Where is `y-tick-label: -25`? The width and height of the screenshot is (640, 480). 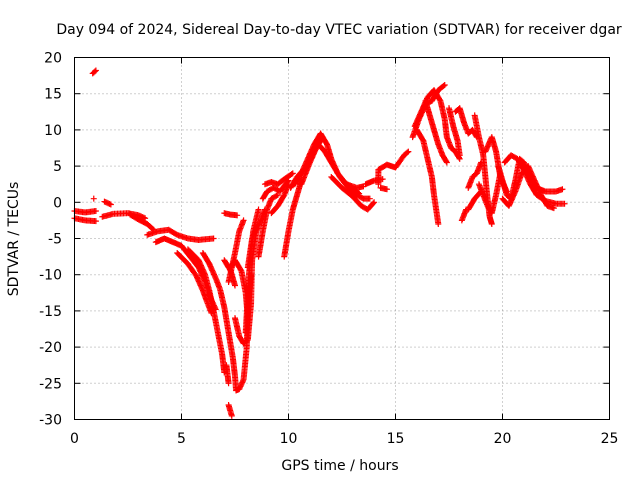 y-tick-label: -25 is located at coordinates (50, 384).